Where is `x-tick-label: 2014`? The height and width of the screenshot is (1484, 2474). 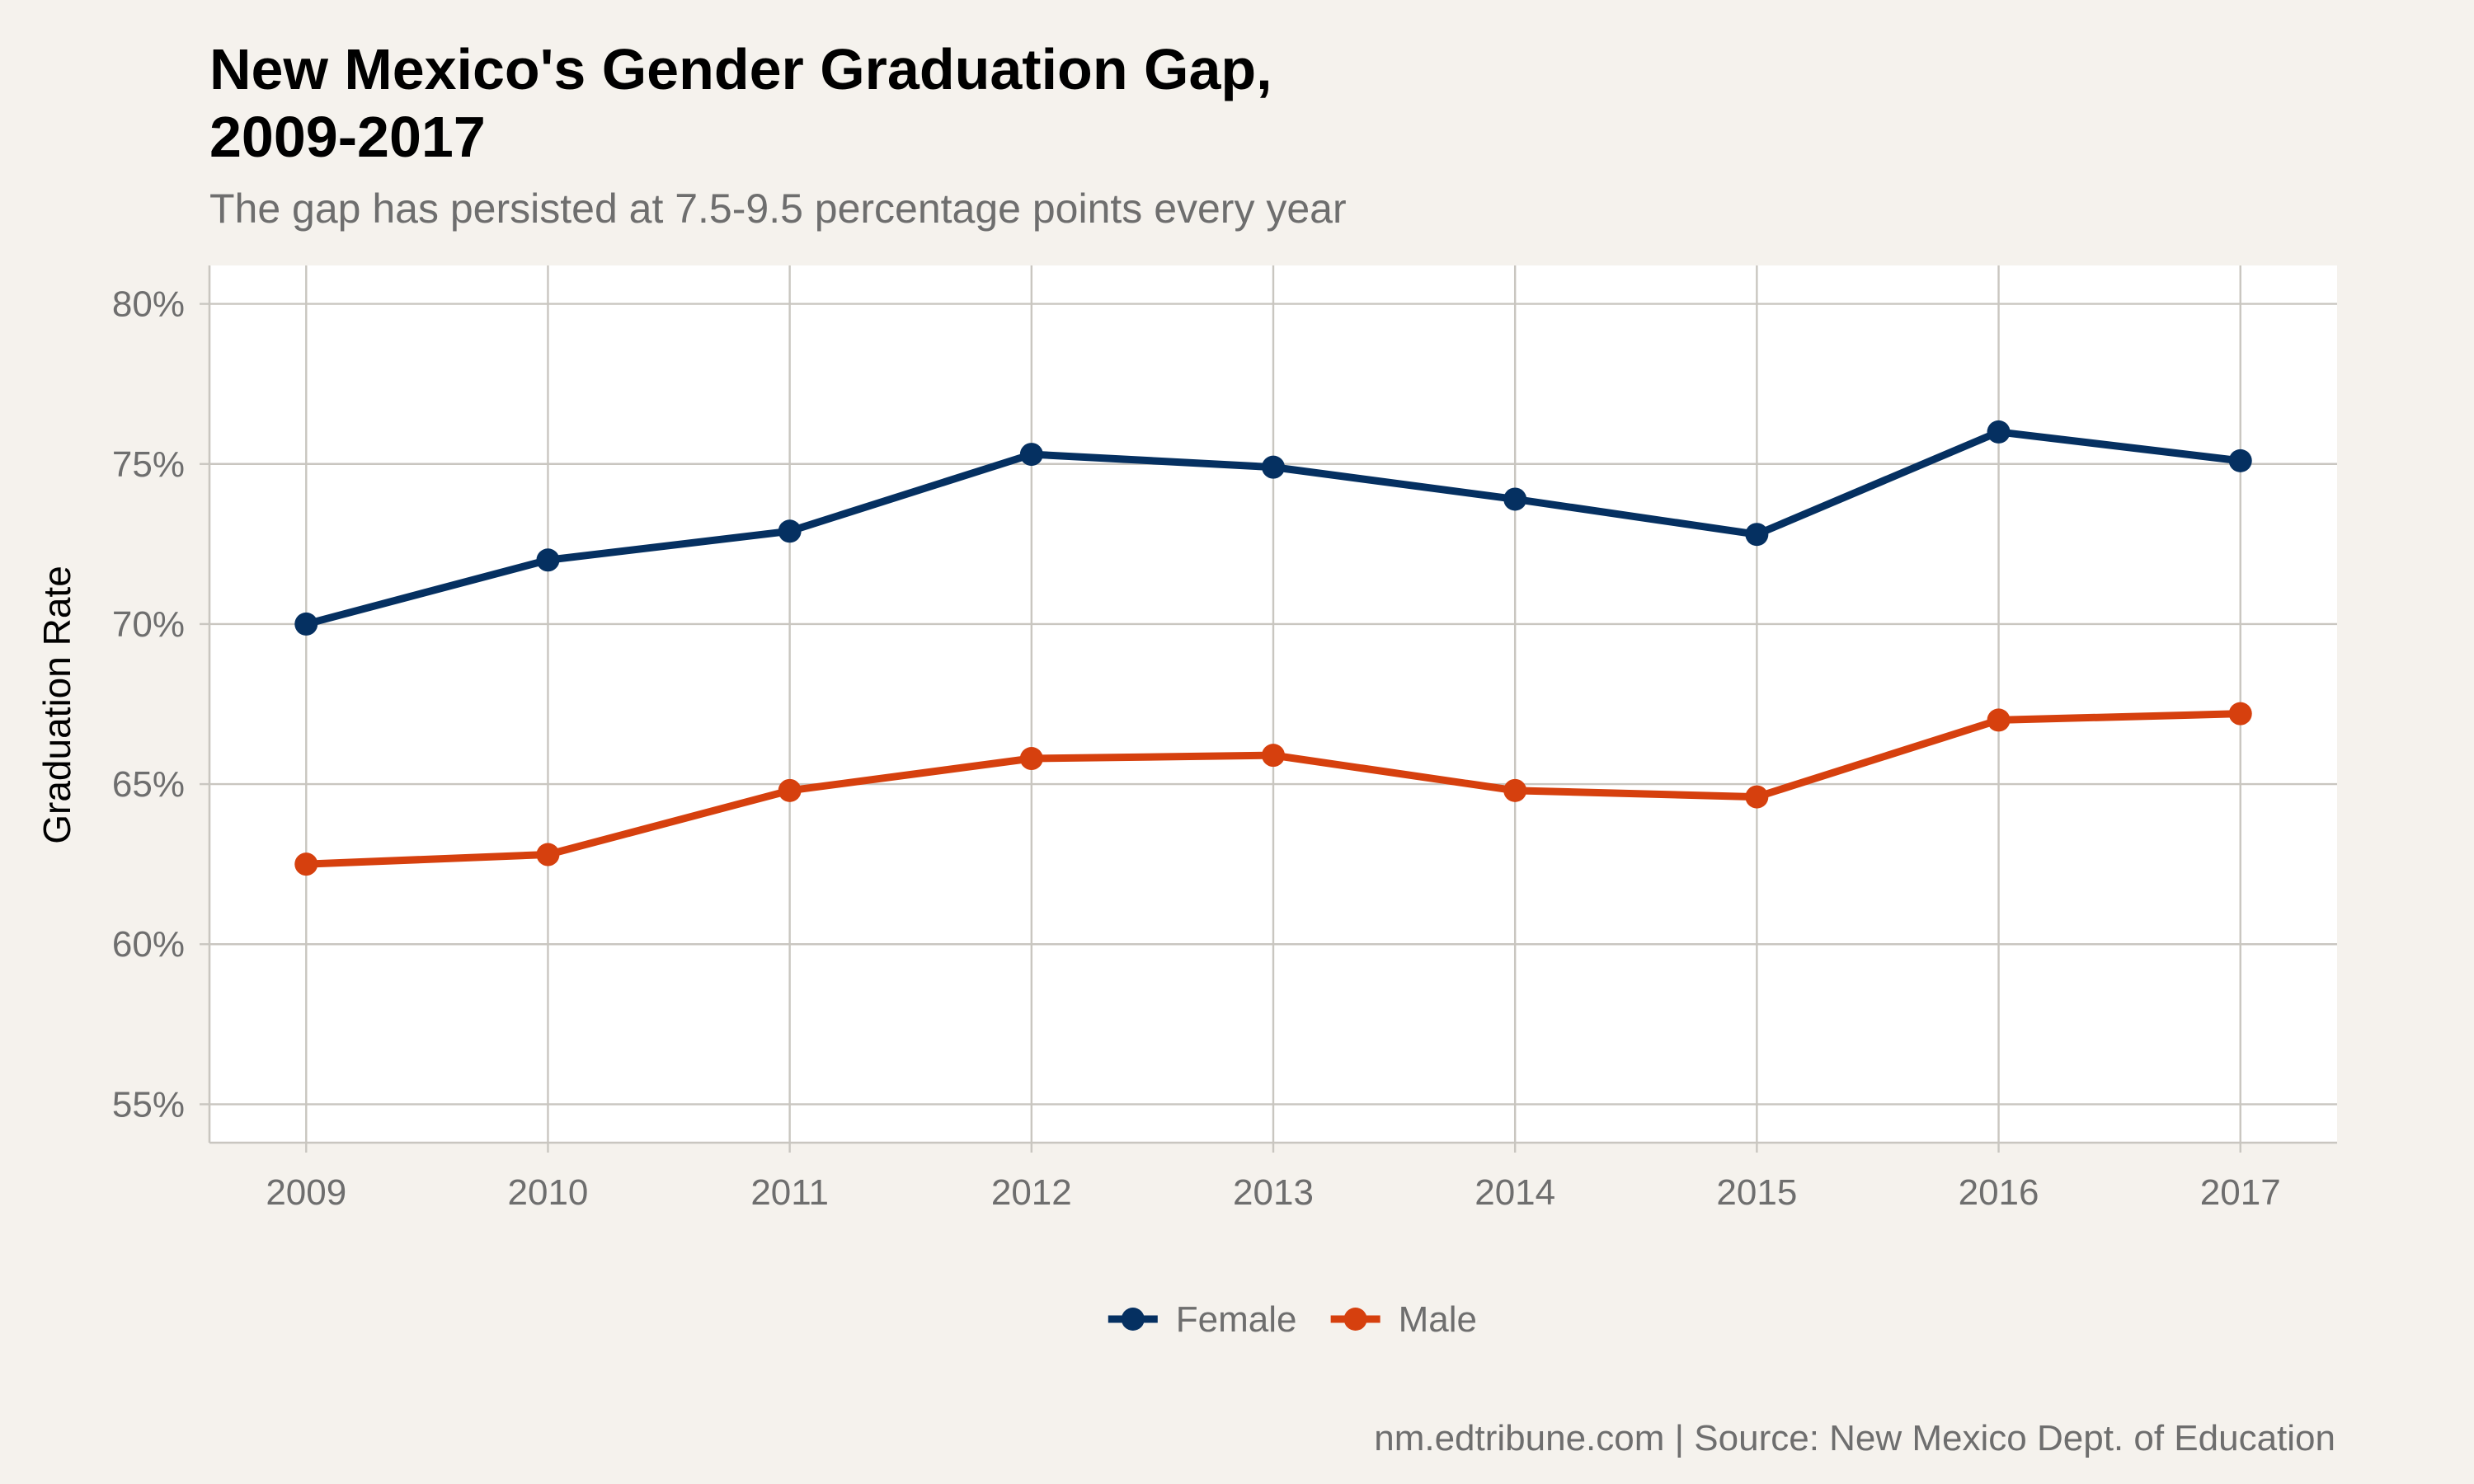 x-tick-label: 2014 is located at coordinates (1515, 1192).